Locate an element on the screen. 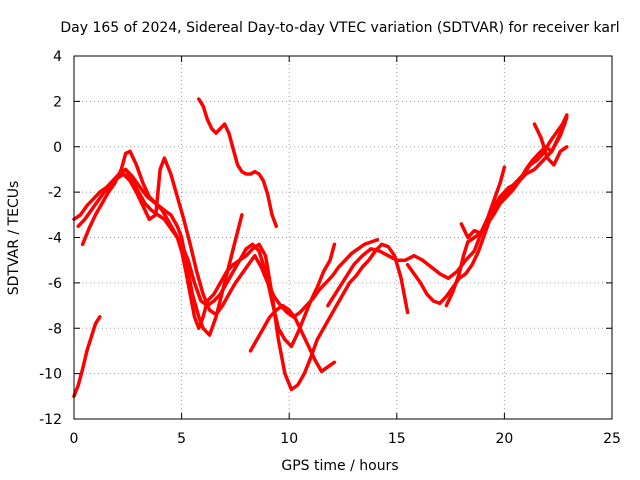  x-tick-label: 5 is located at coordinates (181, 439).